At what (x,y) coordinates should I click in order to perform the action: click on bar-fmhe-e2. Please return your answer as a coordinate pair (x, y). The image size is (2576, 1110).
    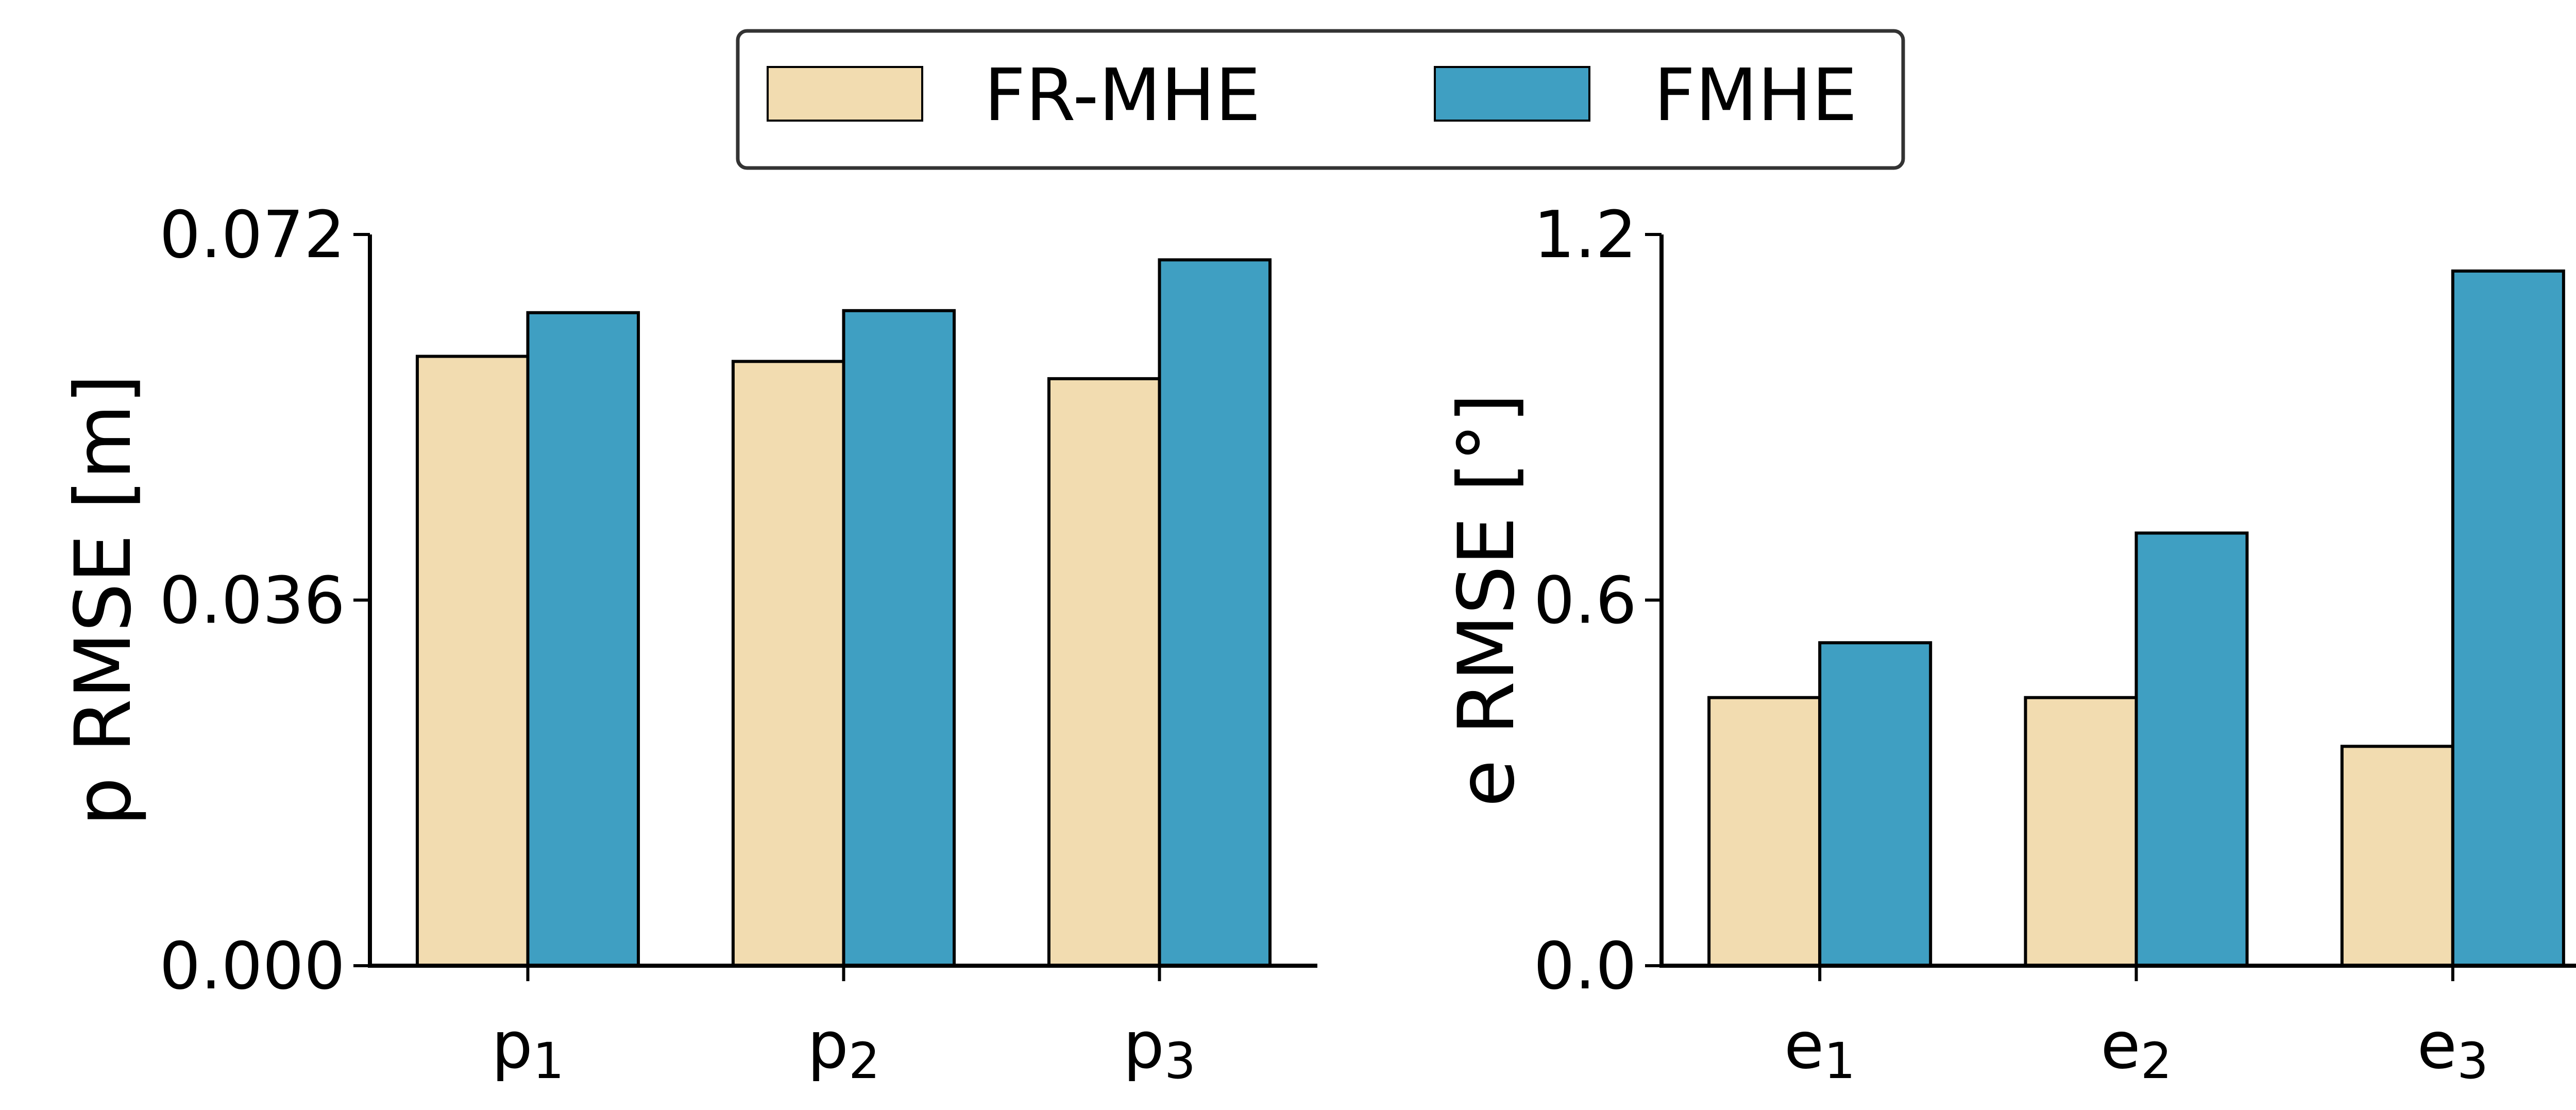
    Looking at the image, I should click on (2191, 749).